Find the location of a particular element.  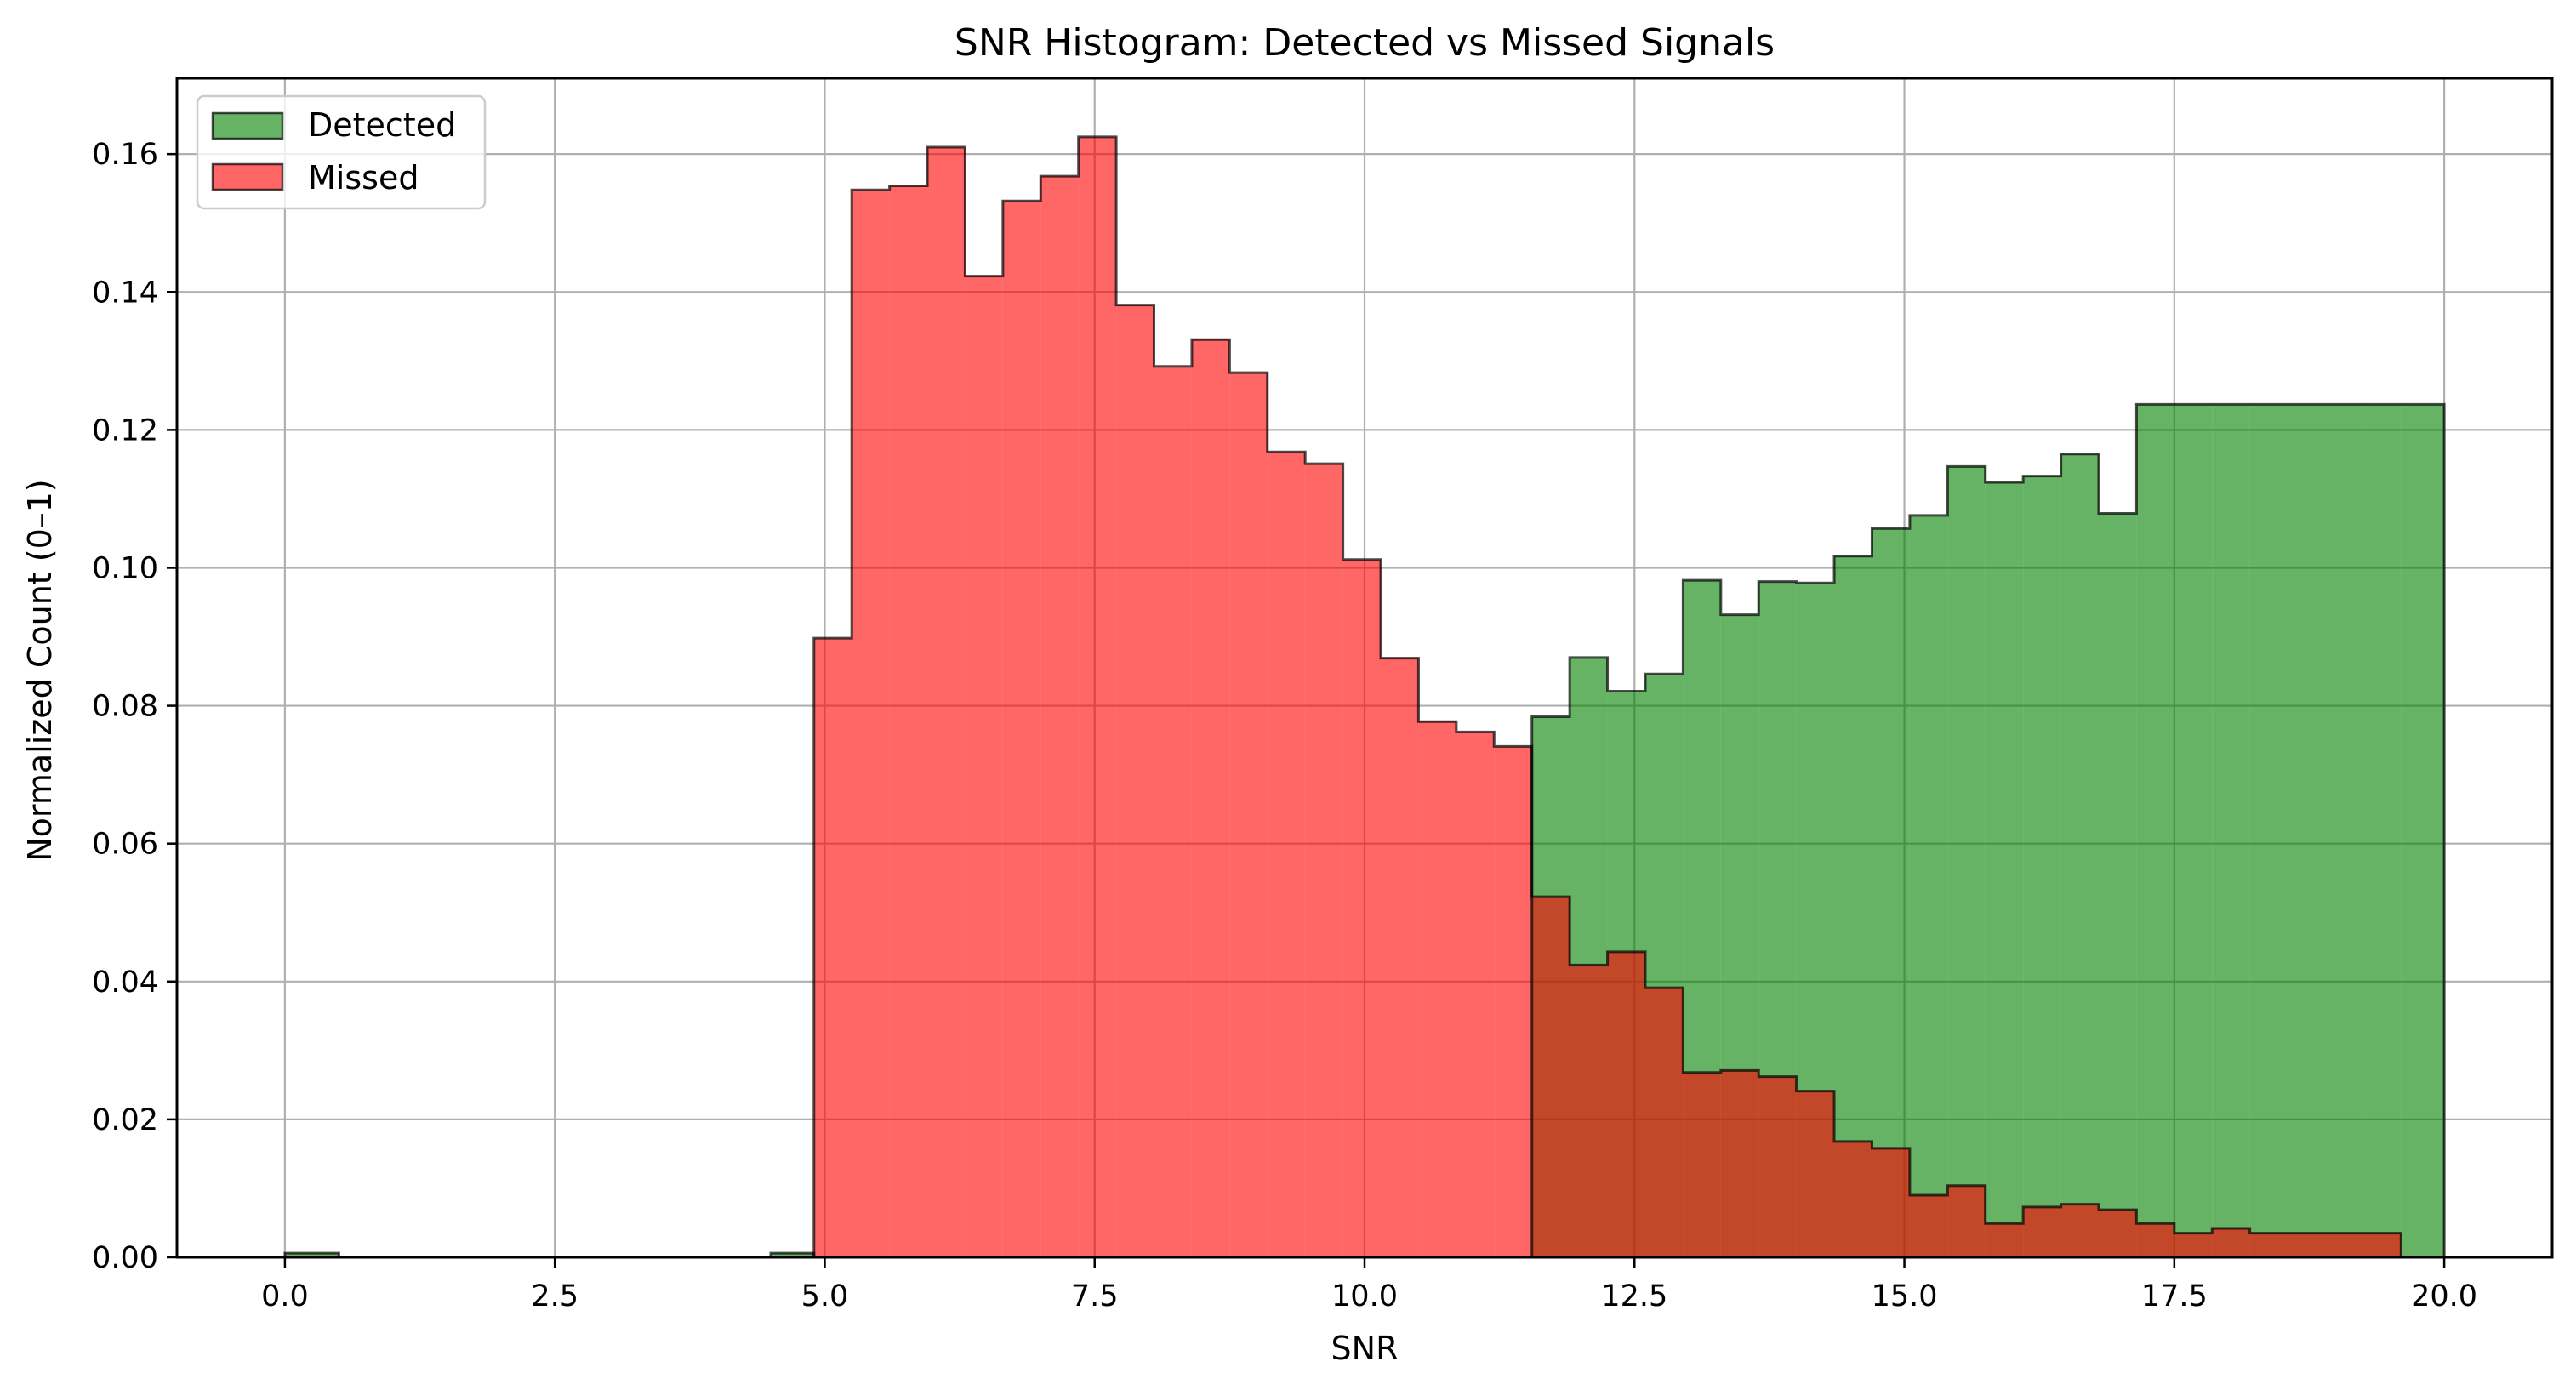

x-tick-label: 10.0 is located at coordinates (1364, 1296).